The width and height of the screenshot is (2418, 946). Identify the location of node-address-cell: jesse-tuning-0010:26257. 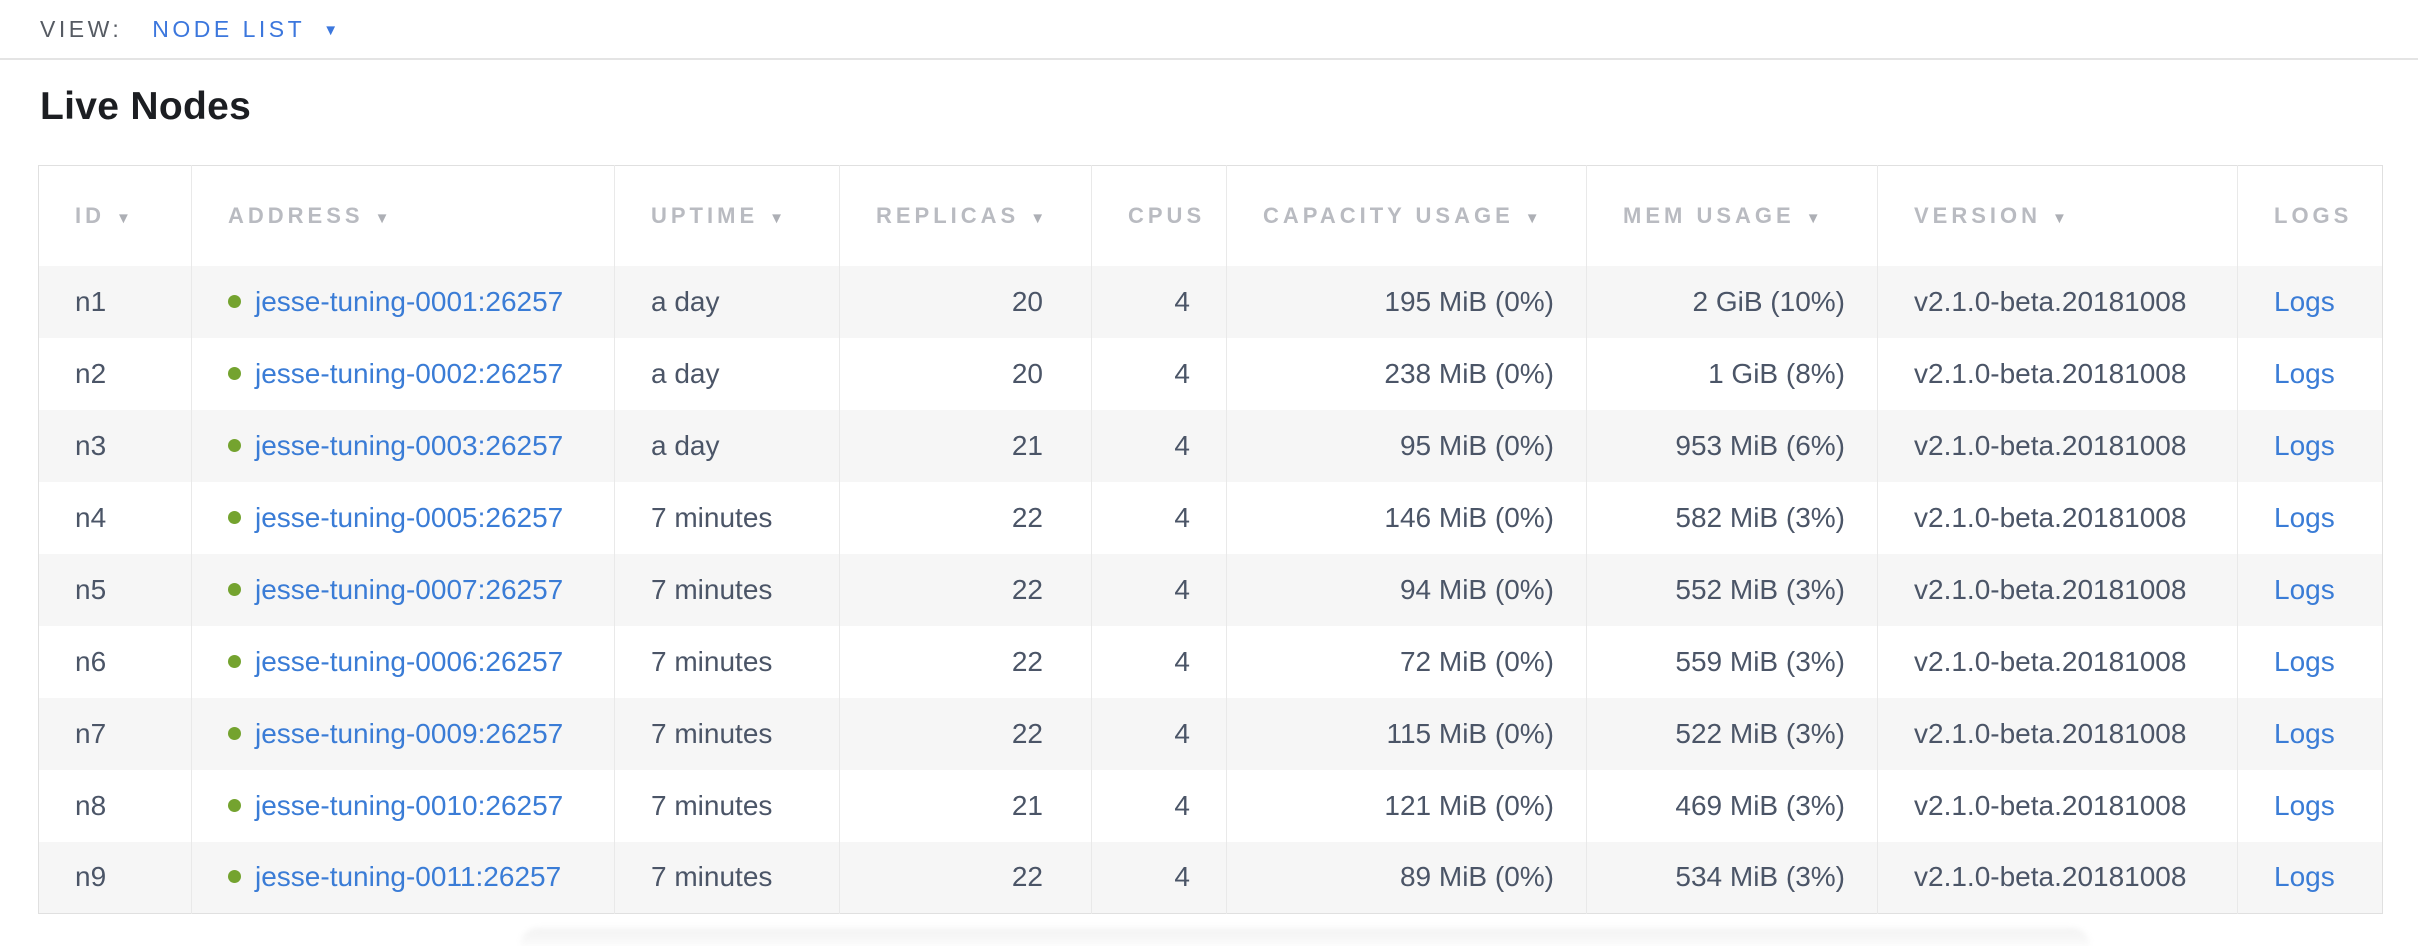
(403, 805).